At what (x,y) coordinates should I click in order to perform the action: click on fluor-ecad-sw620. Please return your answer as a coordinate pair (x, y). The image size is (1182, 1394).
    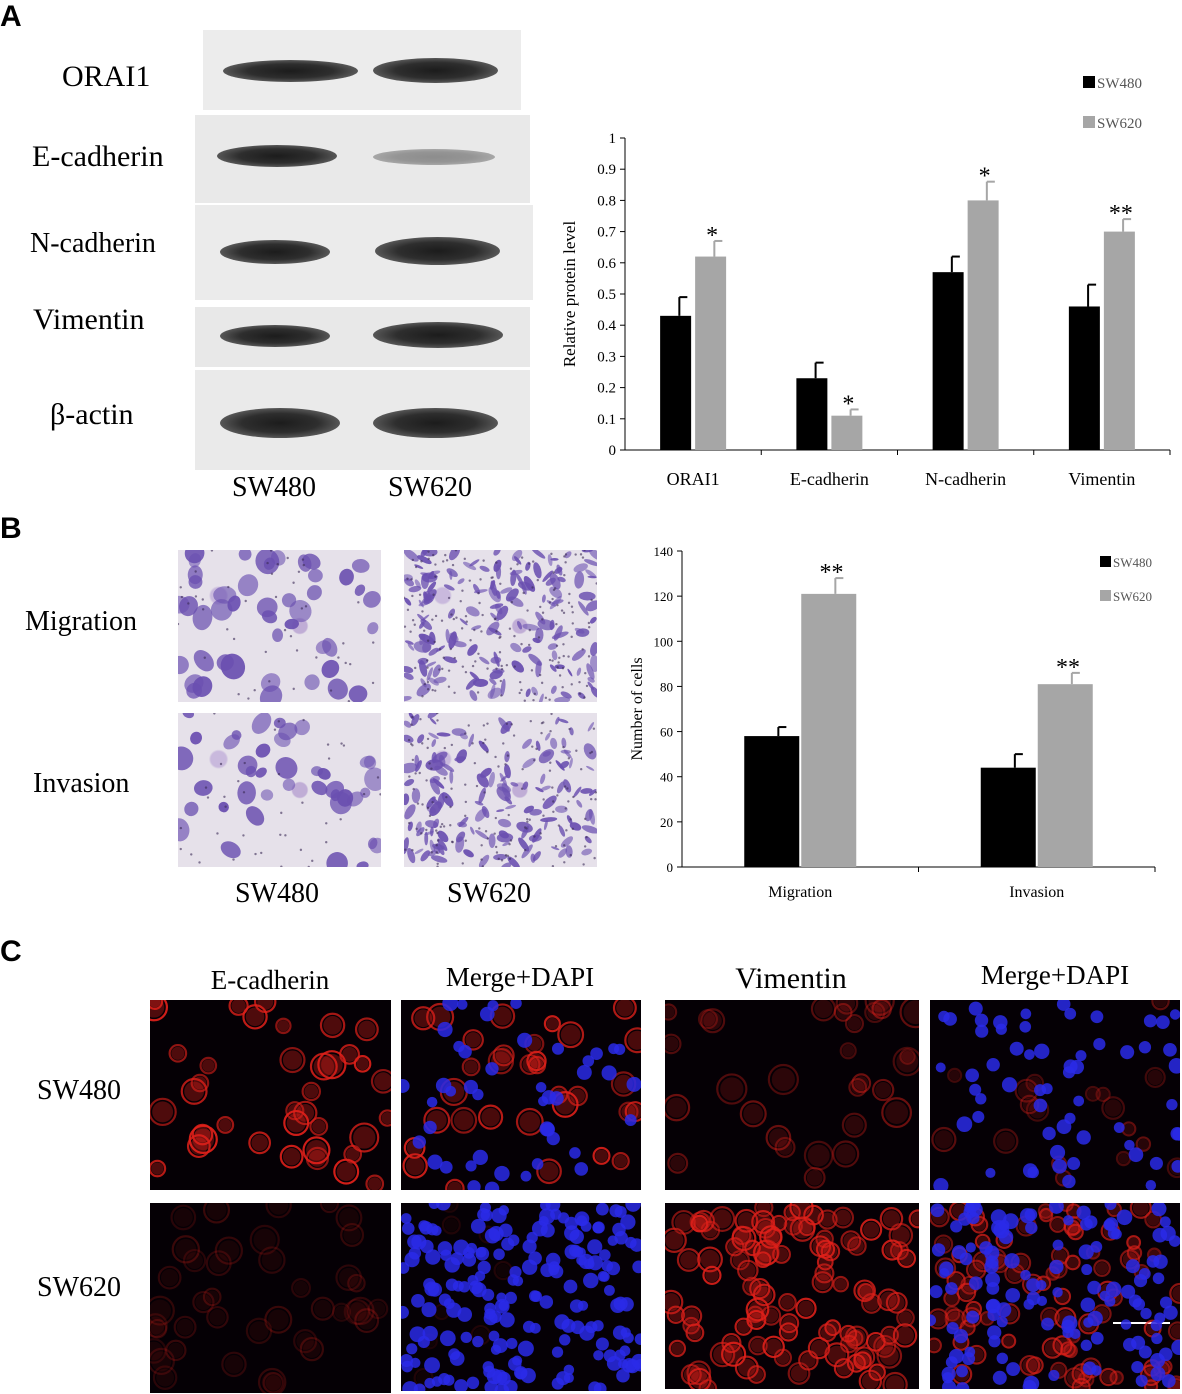
    Looking at the image, I should click on (270, 1298).